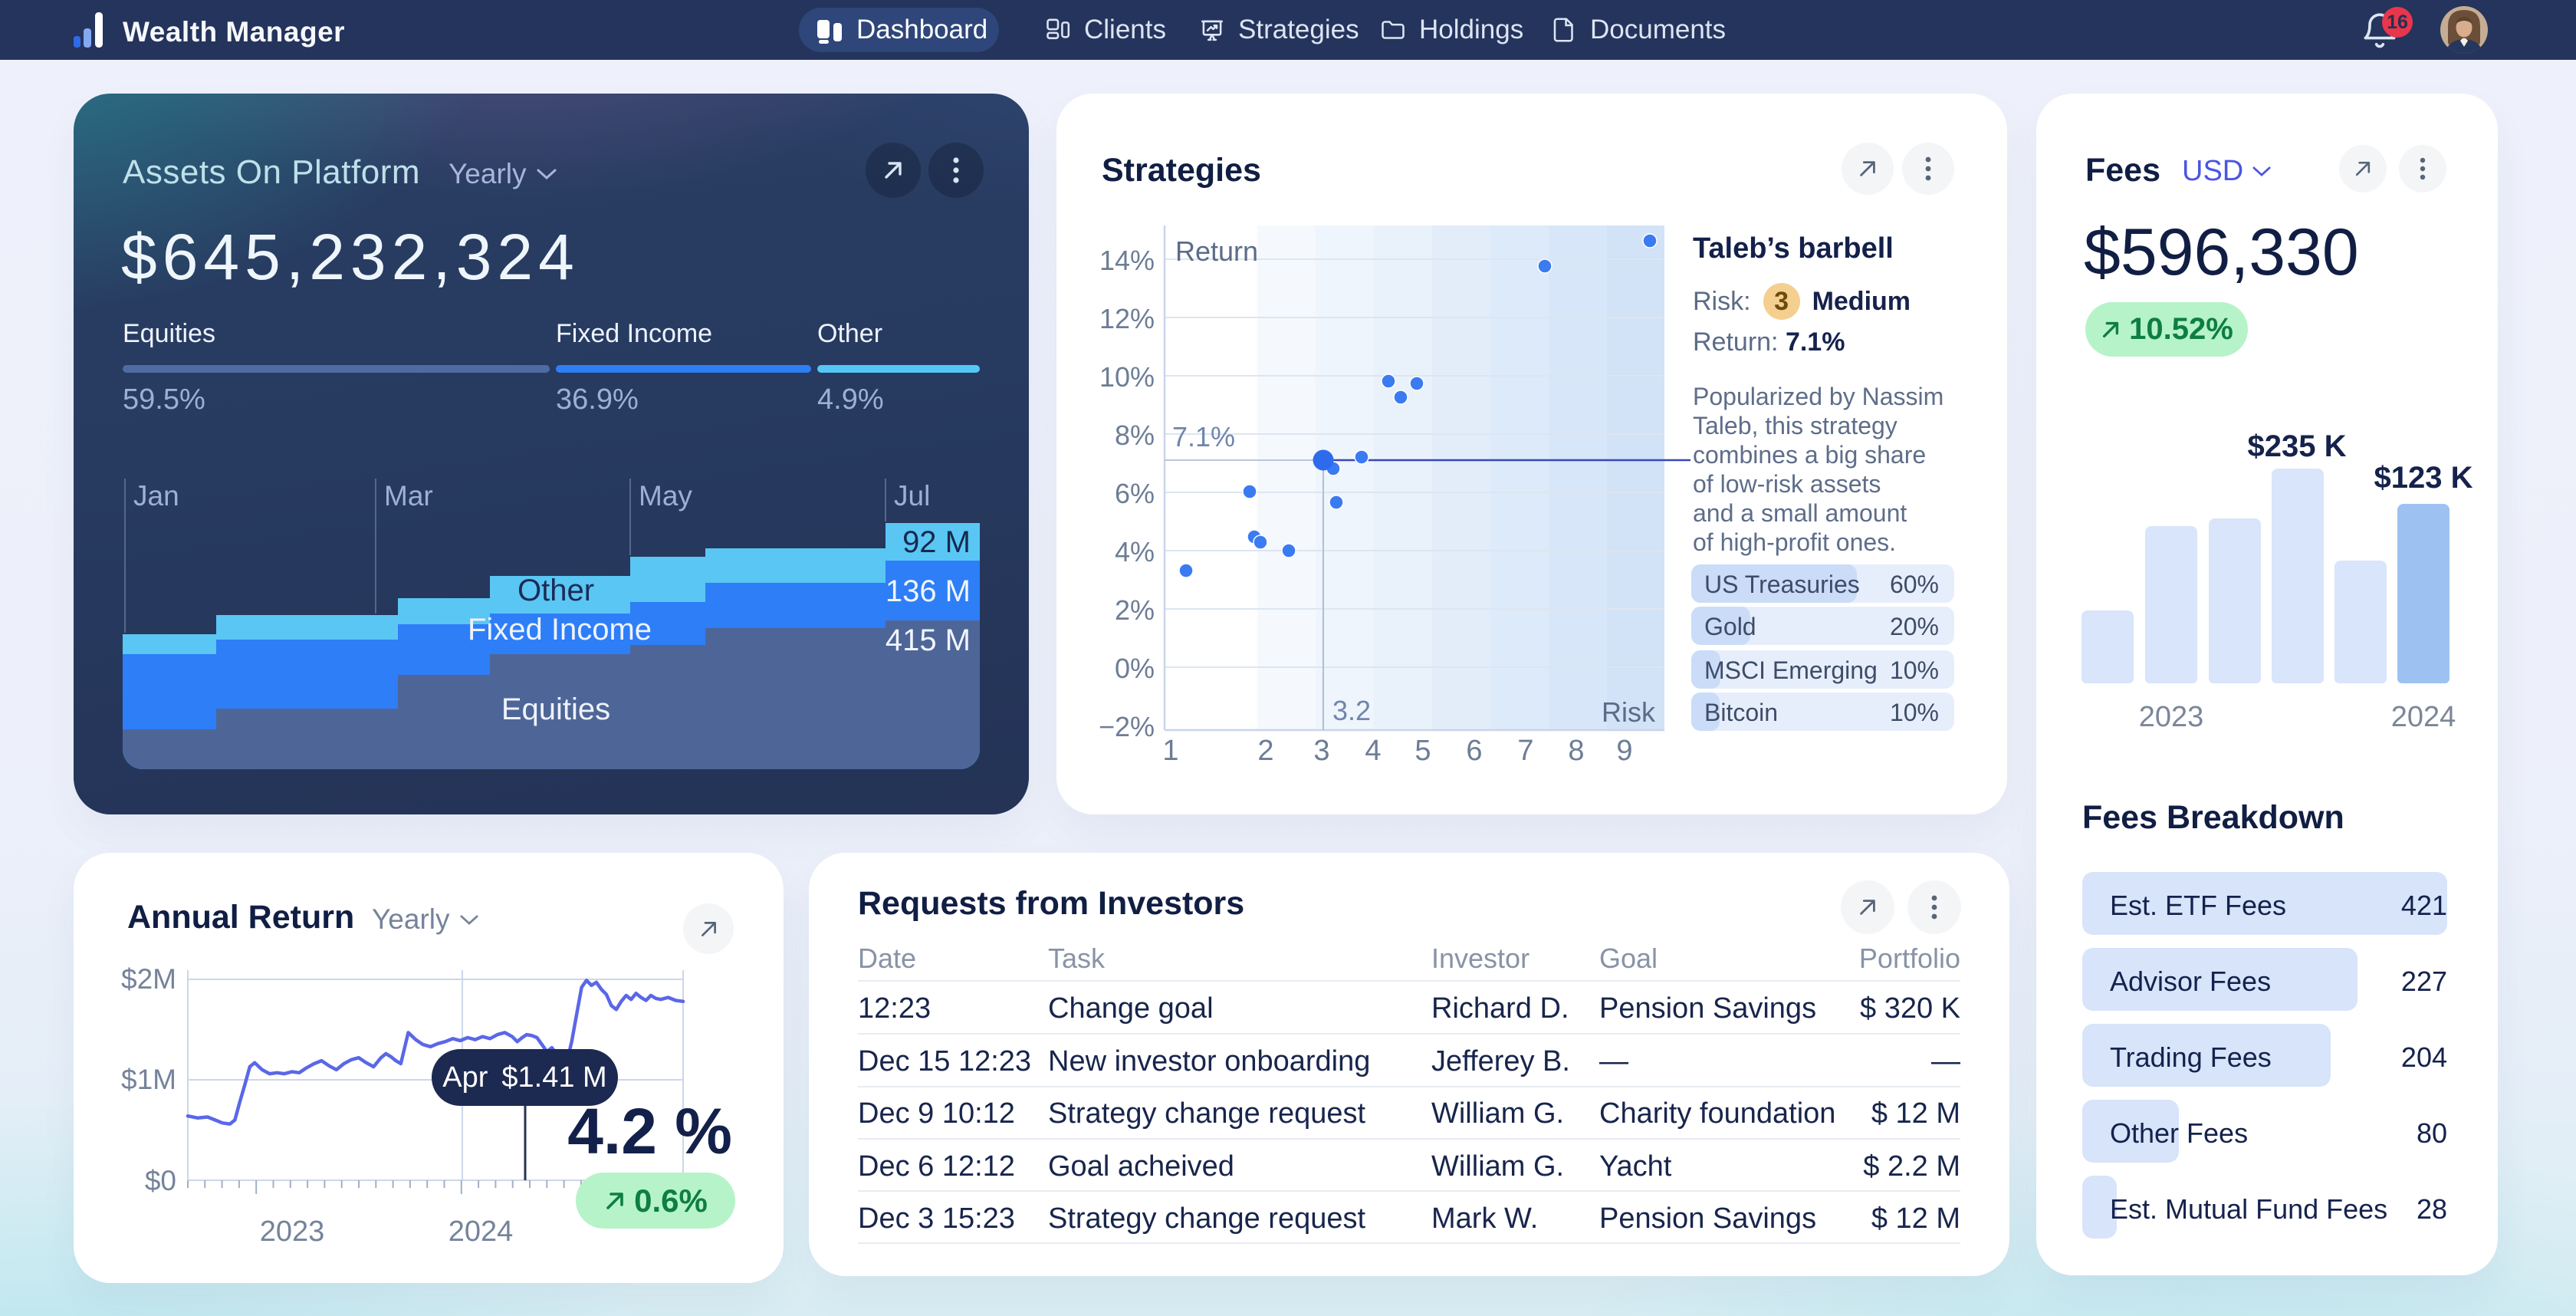 This screenshot has width=2576, height=1316. I want to click on svg-text: 415 M, so click(929, 640).